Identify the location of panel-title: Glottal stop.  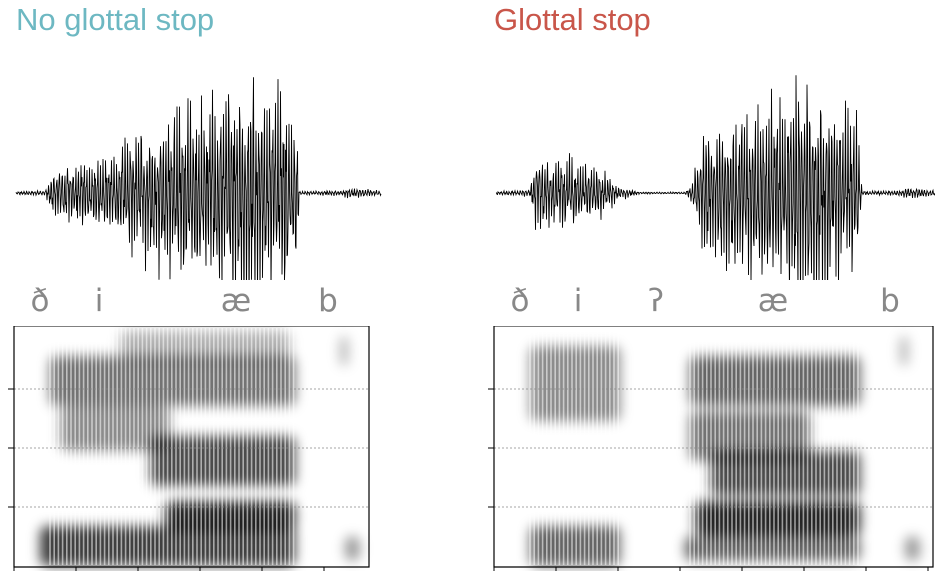
(572, 19).